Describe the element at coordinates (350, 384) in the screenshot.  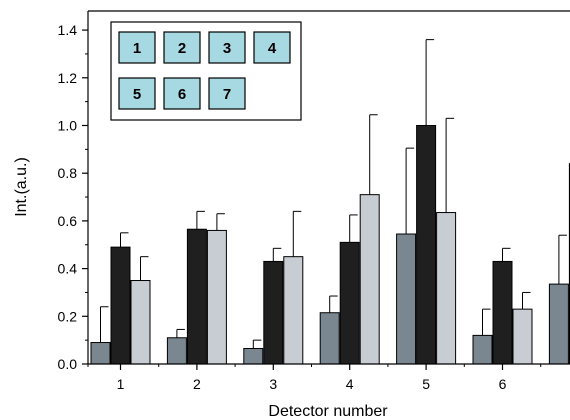
I see `x-tick-label: 4` at that location.